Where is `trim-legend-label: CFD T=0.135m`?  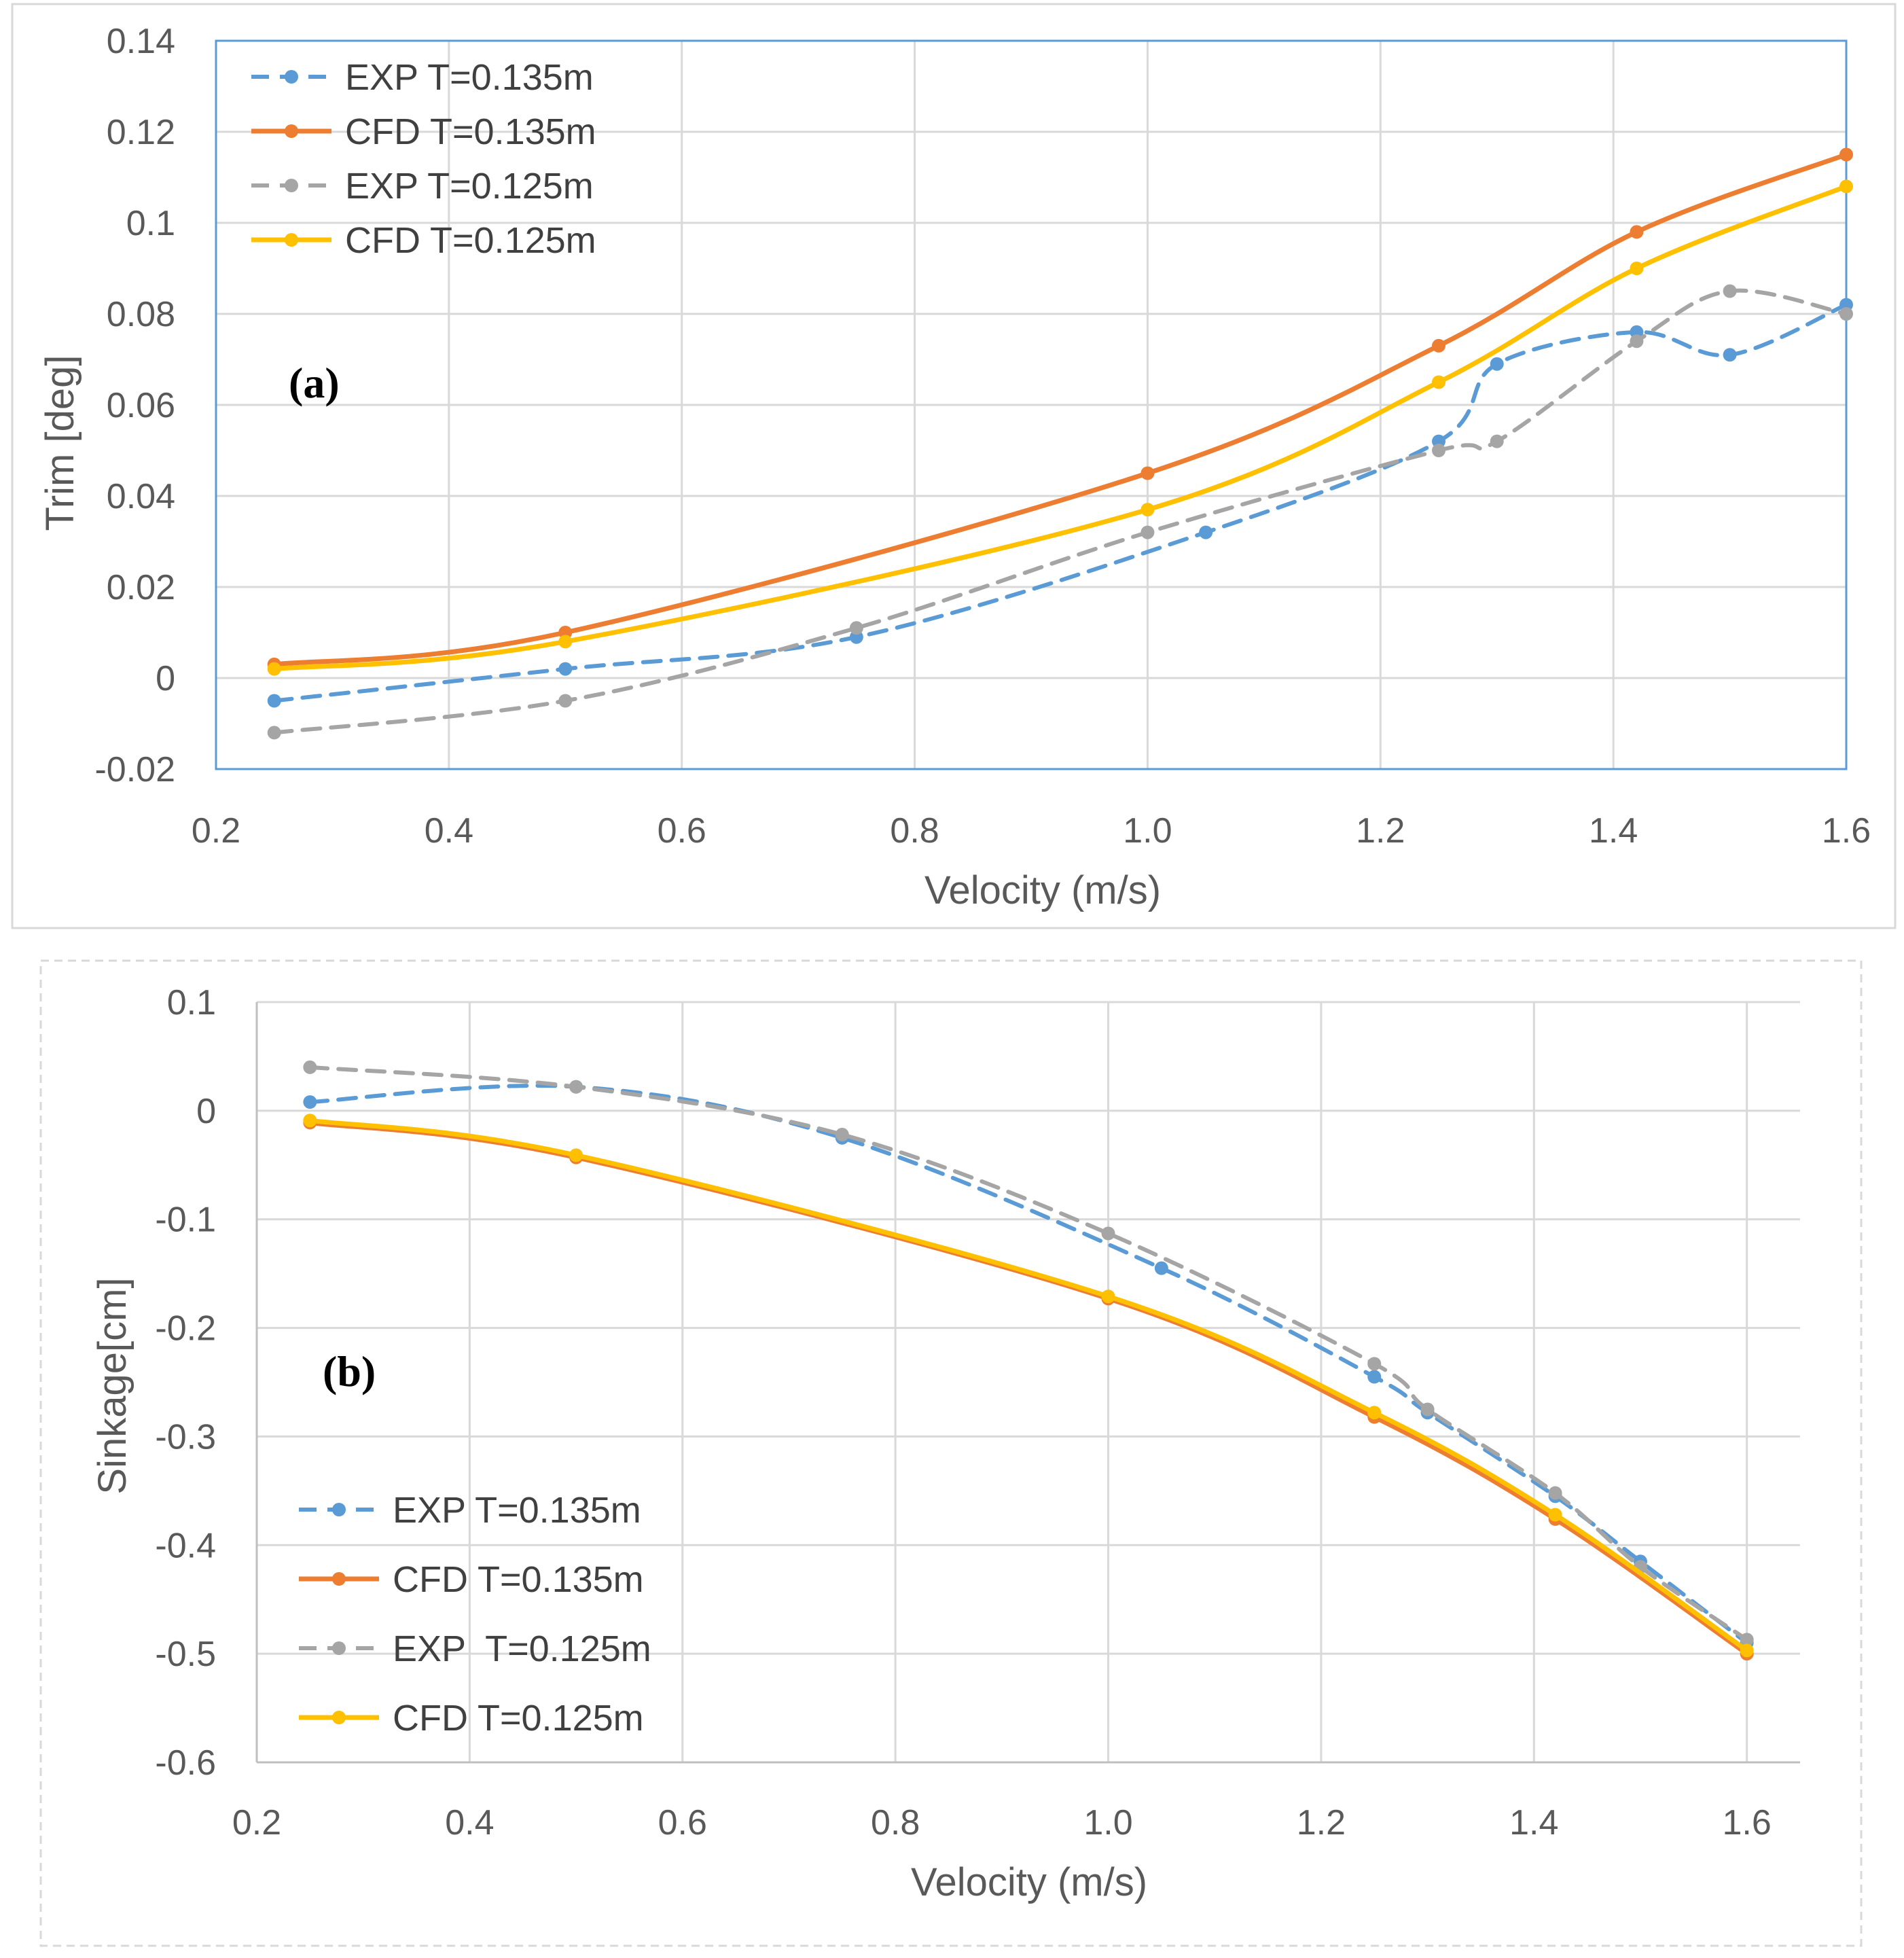
trim-legend-label: CFD T=0.135m is located at coordinates (470, 131).